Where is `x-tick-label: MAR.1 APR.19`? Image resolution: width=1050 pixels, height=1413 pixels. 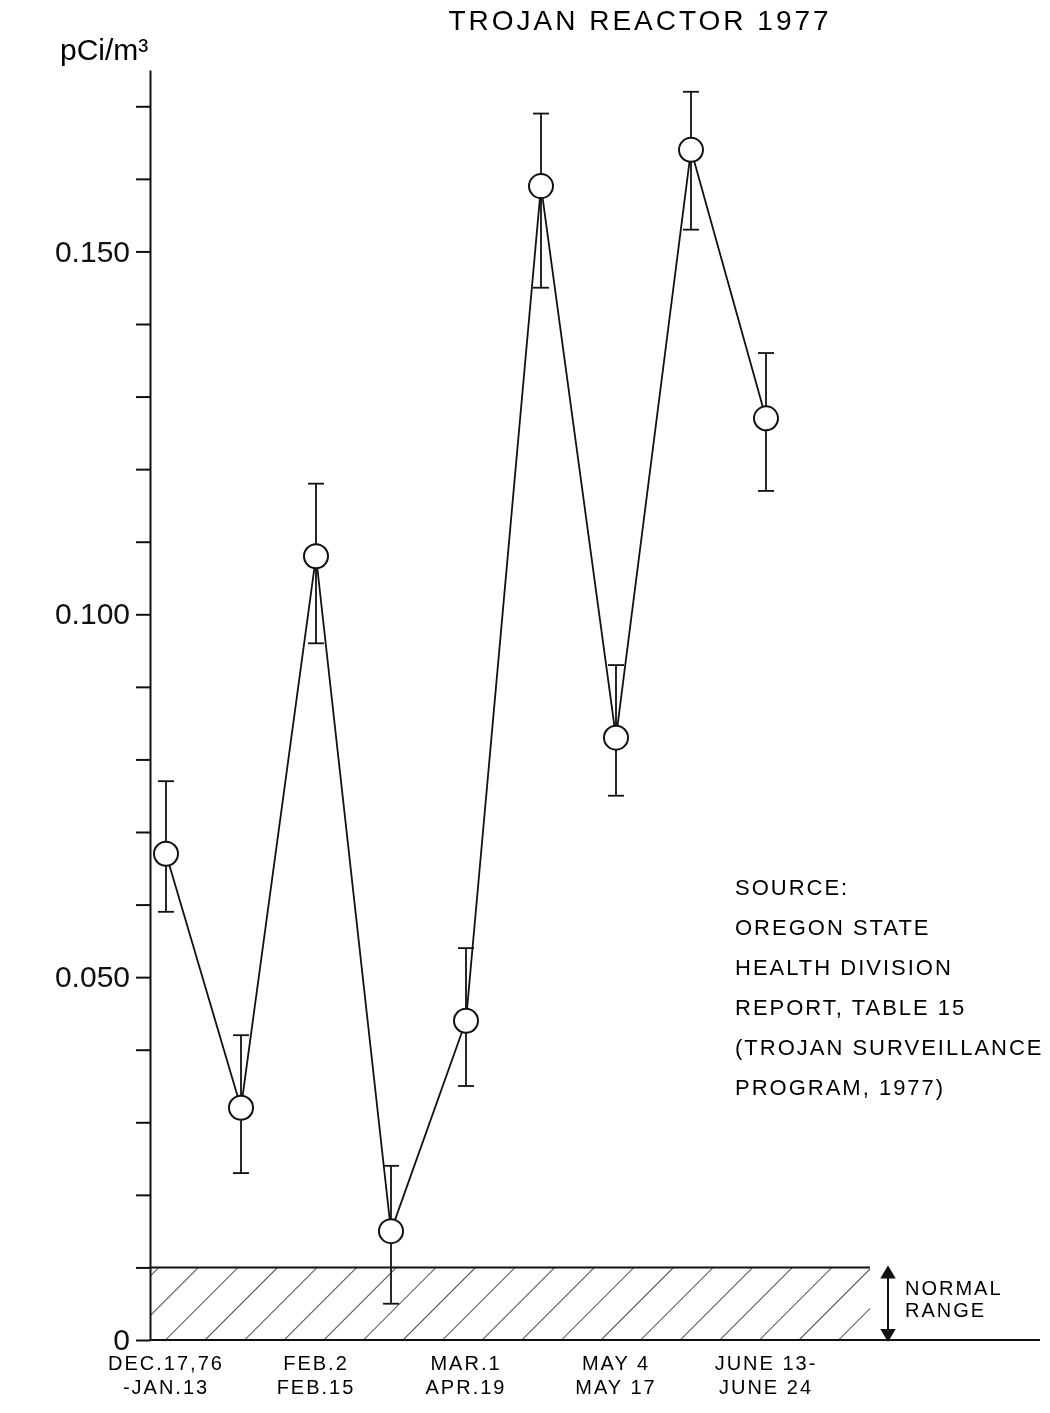
x-tick-label: MAR.1 APR.19 is located at coordinates (466, 1375).